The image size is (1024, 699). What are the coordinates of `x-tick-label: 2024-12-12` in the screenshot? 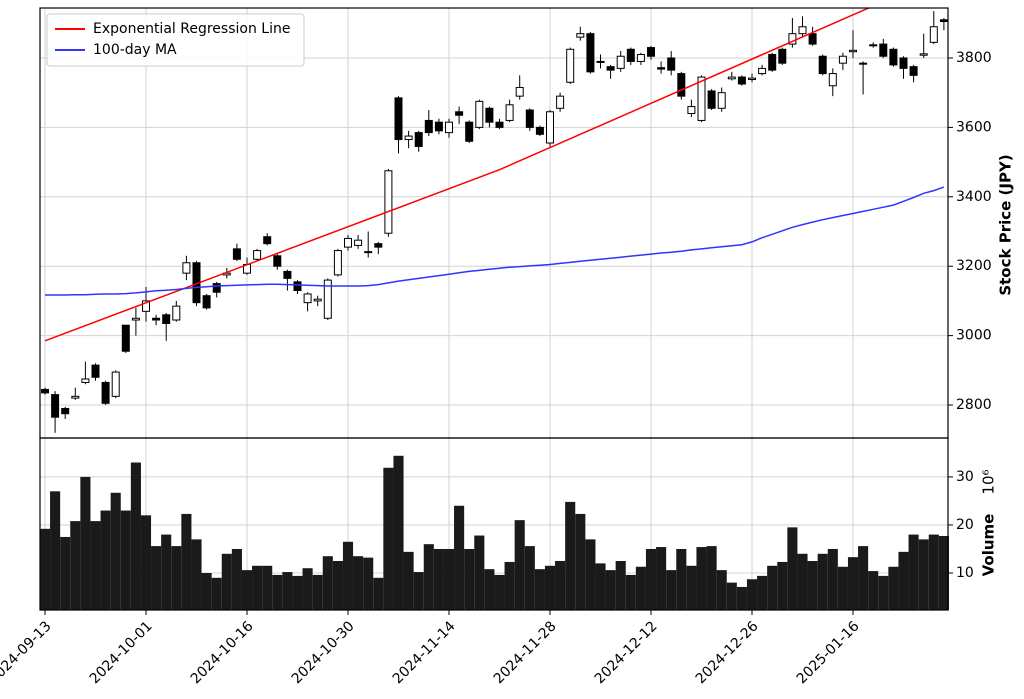 It's located at (626, 652).